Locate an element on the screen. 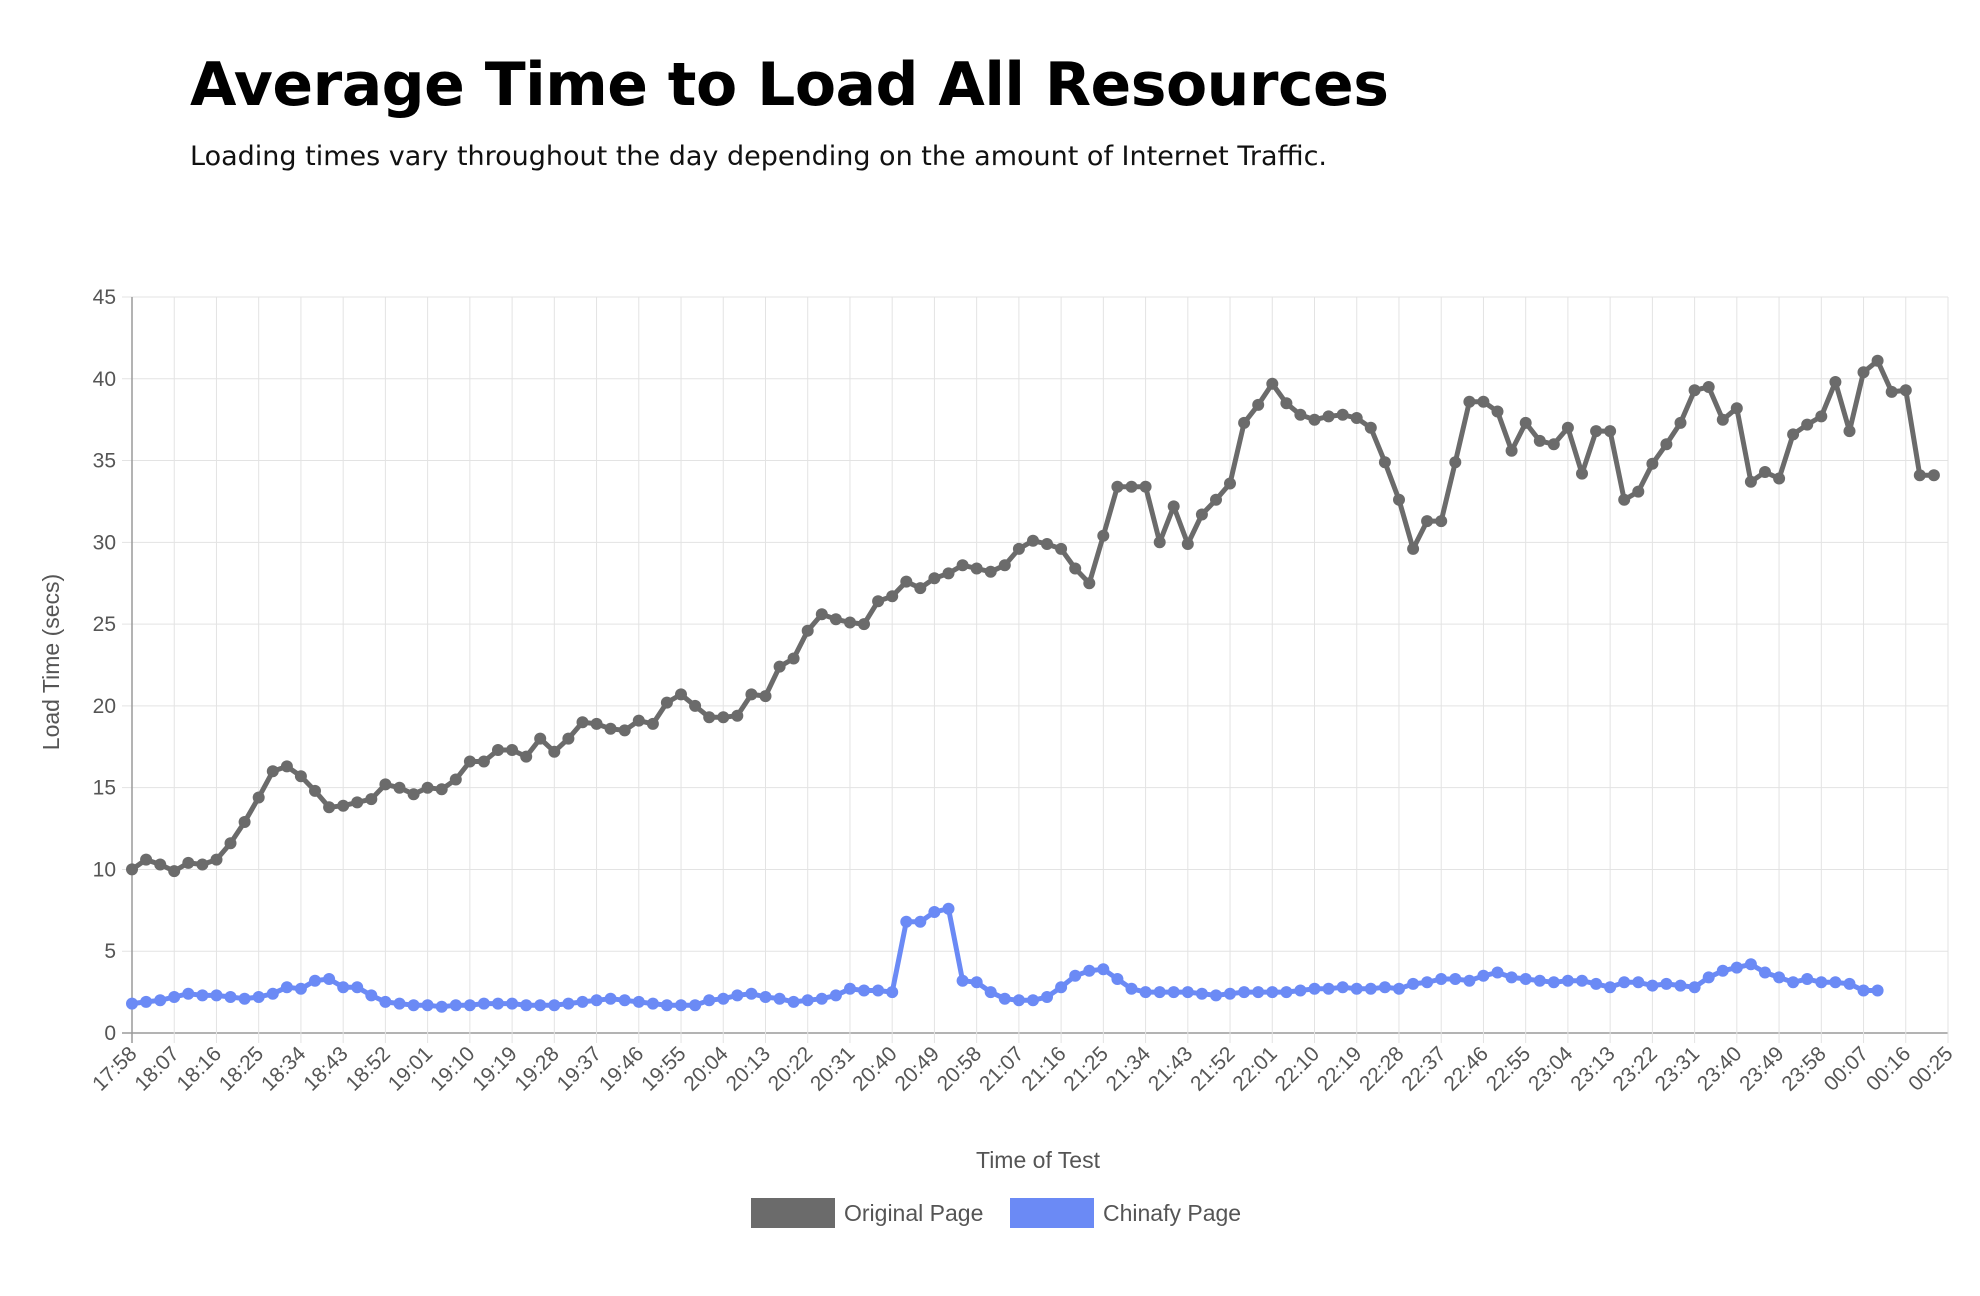  legend-label: Original Page is located at coordinates (913, 1213).